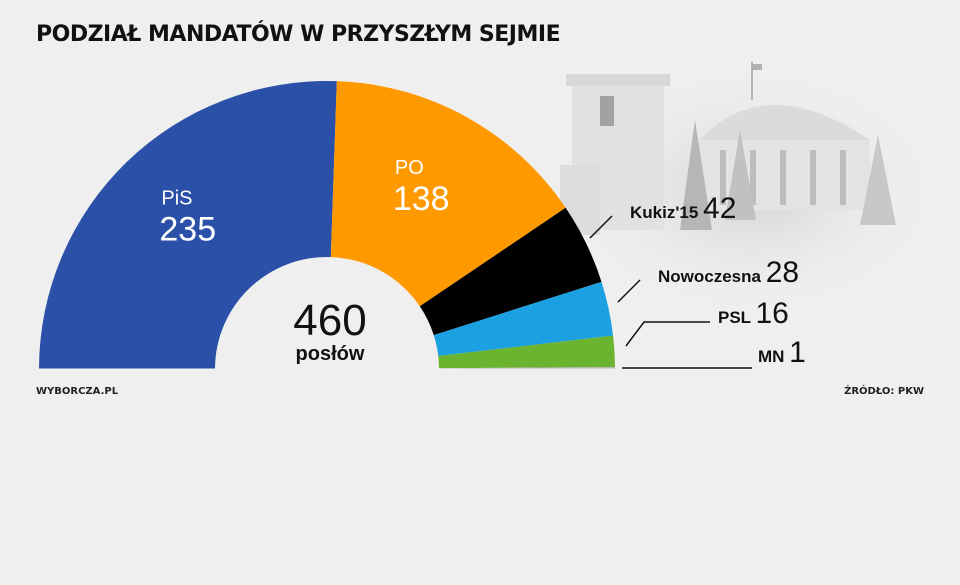  I want to click on chart-title: PODZIAŁ MANDATÓW W PRZYSZŁYM SEJMIE, so click(298, 34).